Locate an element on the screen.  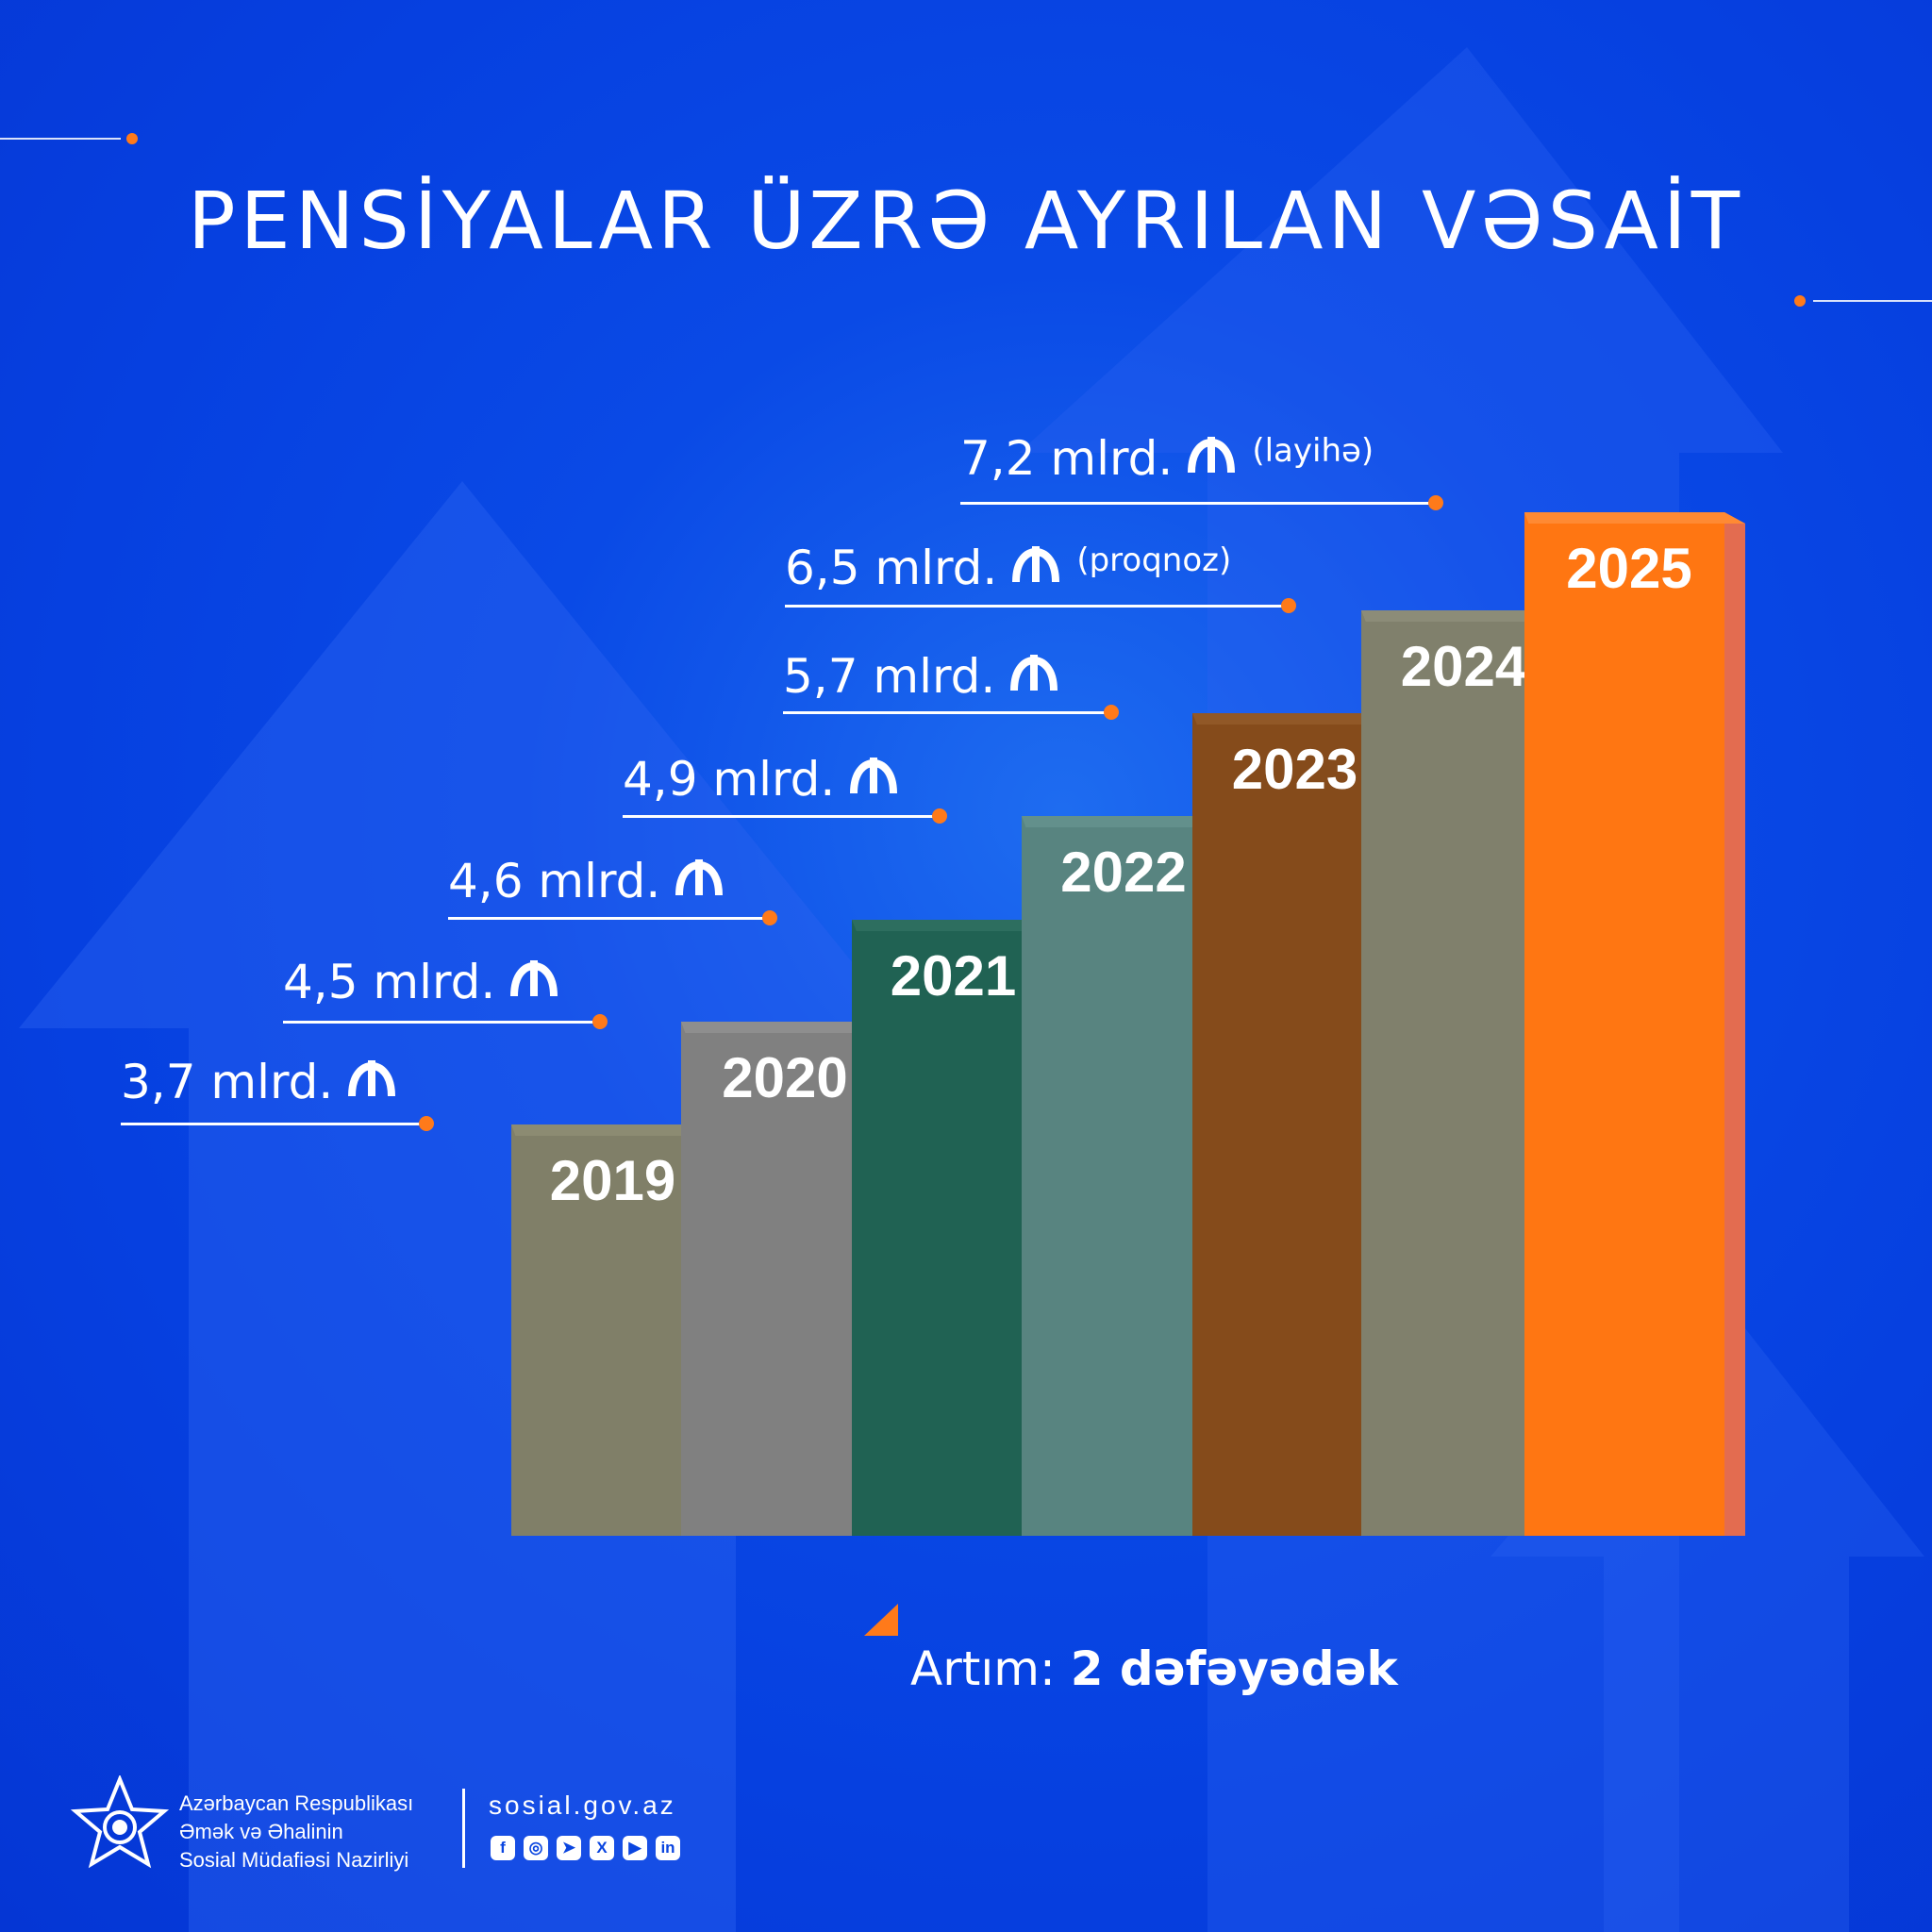
social-links: f ◎ ➤ X ▶ in is located at coordinates (585, 1848).